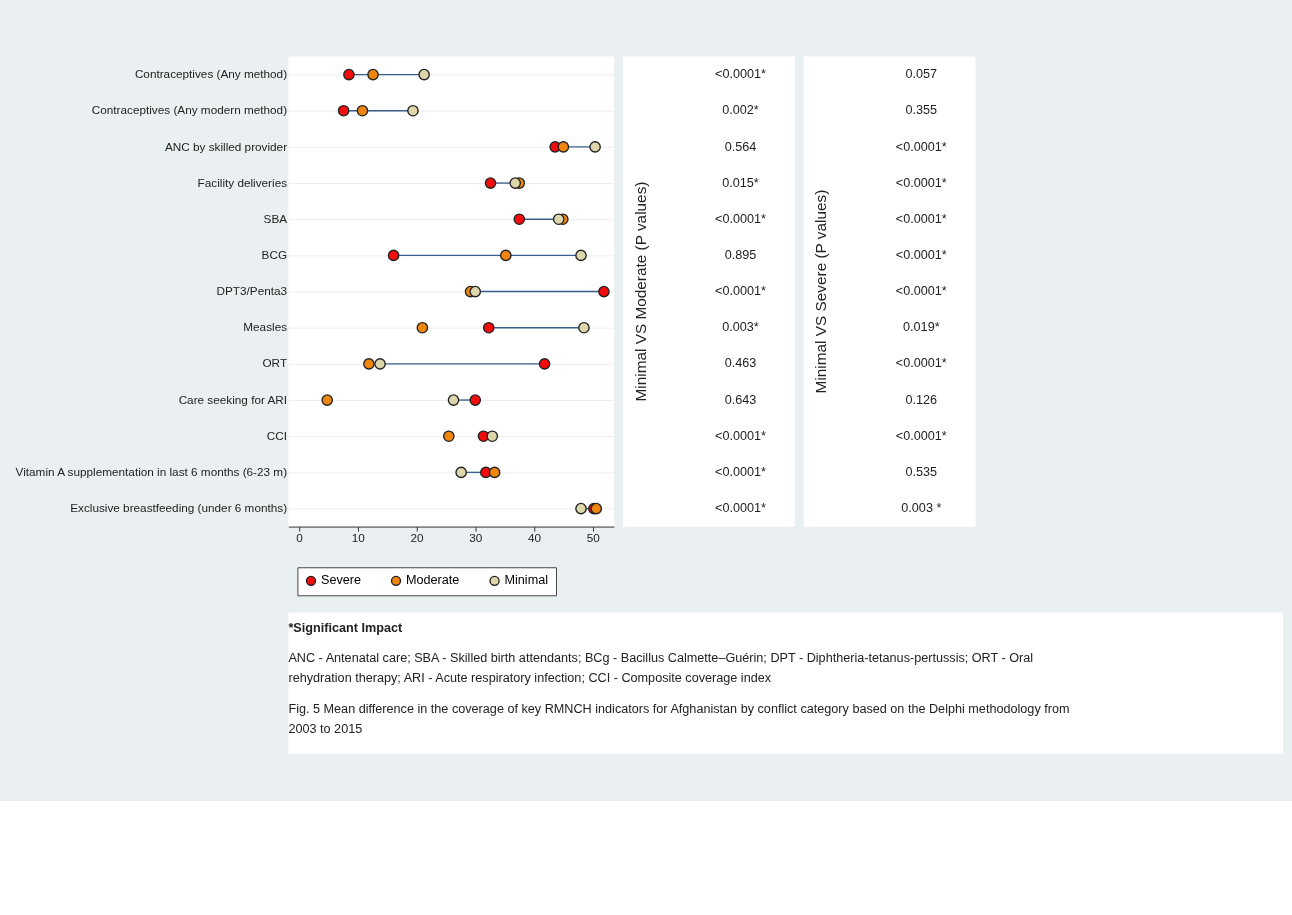  What do you see at coordinates (151, 471) in the screenshot?
I see `y-tick-label: Vitamin A supplementation in last 6 months (6-23 m)` at bounding box center [151, 471].